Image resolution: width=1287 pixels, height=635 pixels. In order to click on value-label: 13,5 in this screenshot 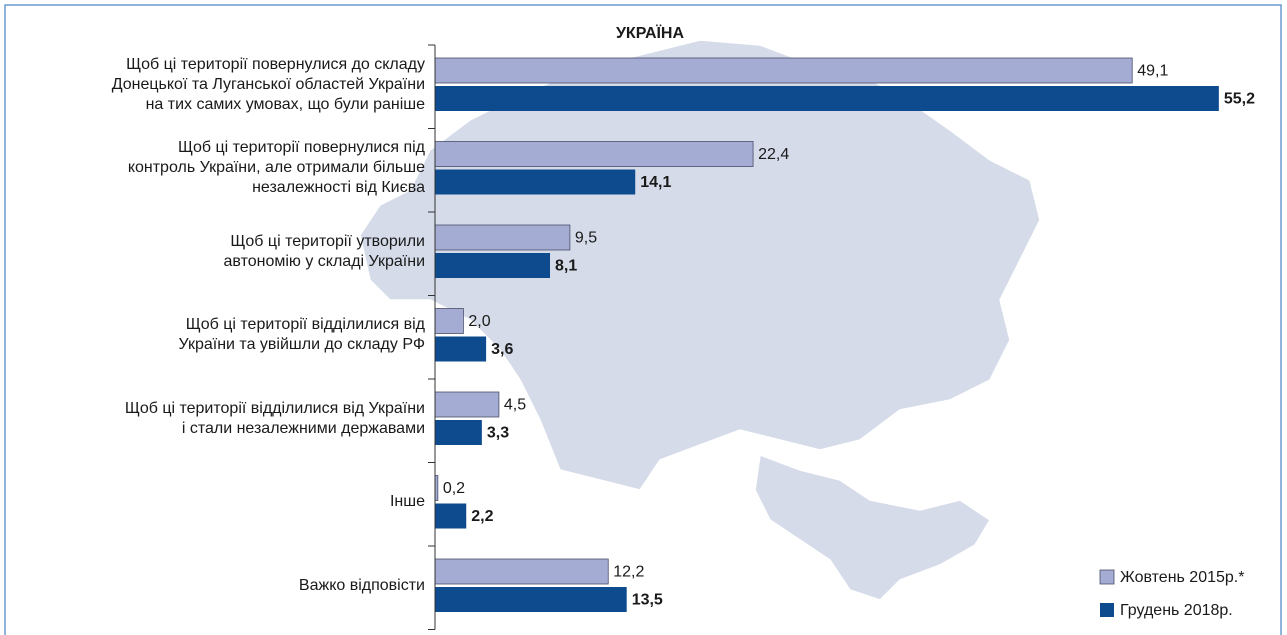, I will do `click(647, 600)`.